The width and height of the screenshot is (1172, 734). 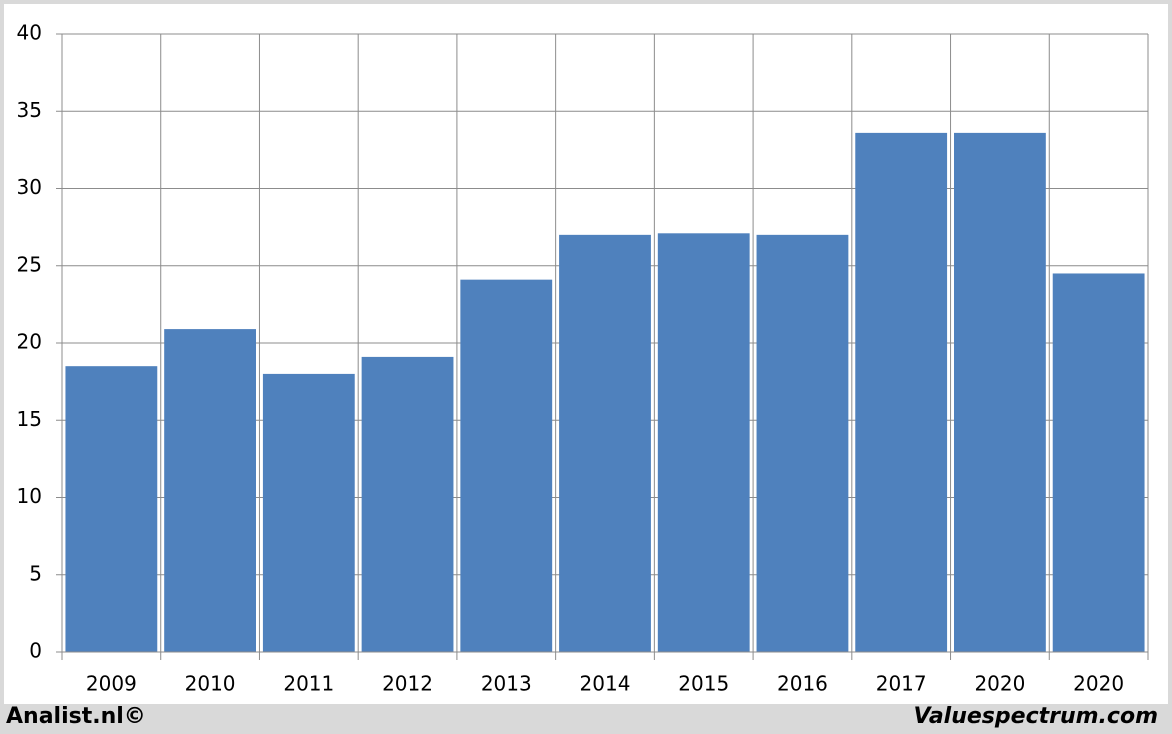 I want to click on x-tick-label: 2014, so click(x=605, y=684).